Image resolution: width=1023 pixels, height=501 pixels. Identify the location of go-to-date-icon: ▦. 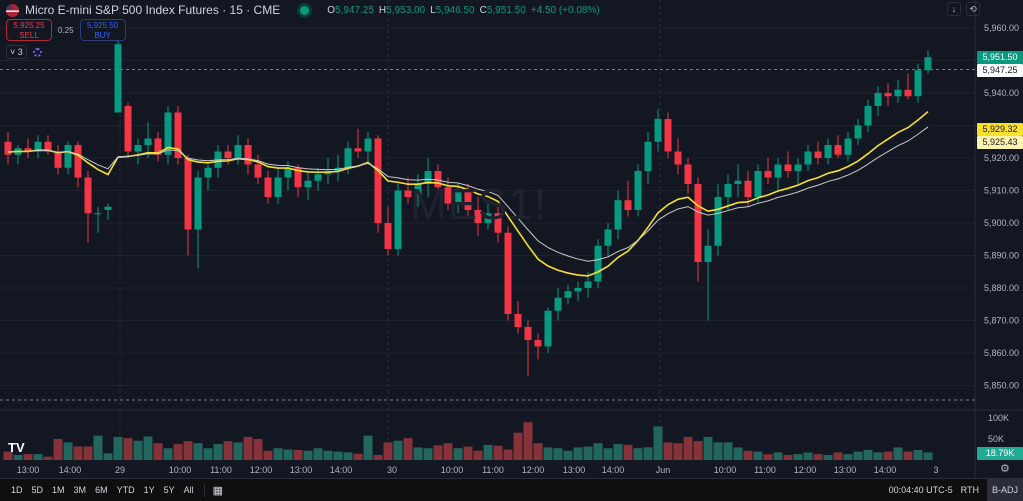
(213, 490).